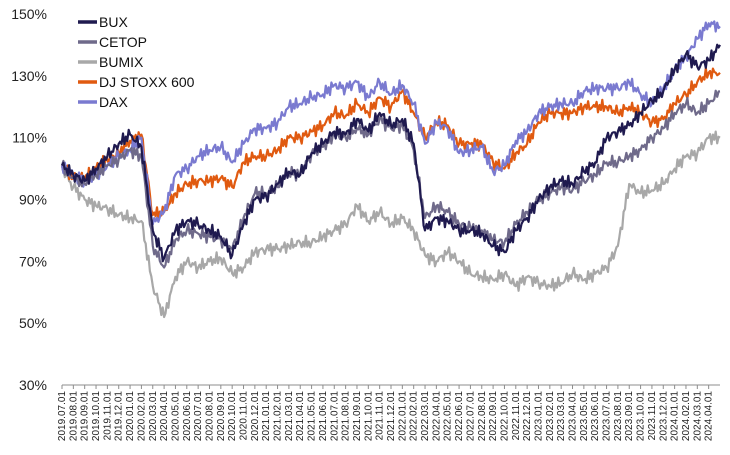 The height and width of the screenshot is (455, 730). What do you see at coordinates (29, 14) in the screenshot?
I see `y-tick-label: 150%` at bounding box center [29, 14].